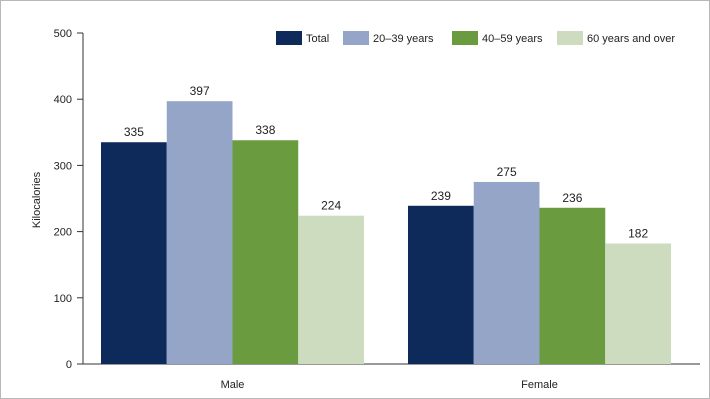  What do you see at coordinates (331, 206) in the screenshot?
I see `bar-value-label: 224` at bounding box center [331, 206].